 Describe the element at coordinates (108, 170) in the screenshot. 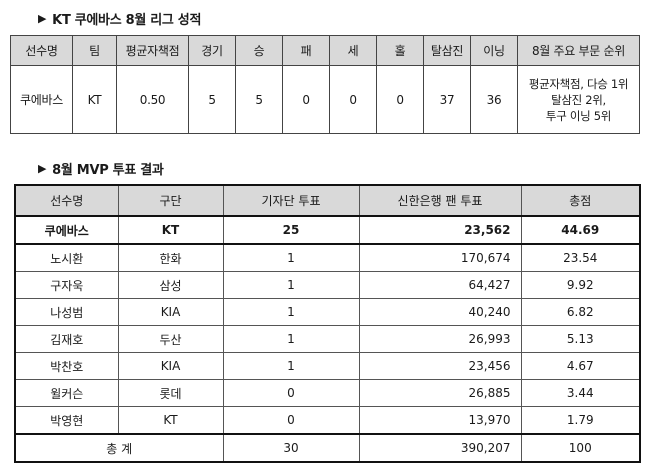

I see `section2-title: 8월 MVP 투표 결과` at that location.